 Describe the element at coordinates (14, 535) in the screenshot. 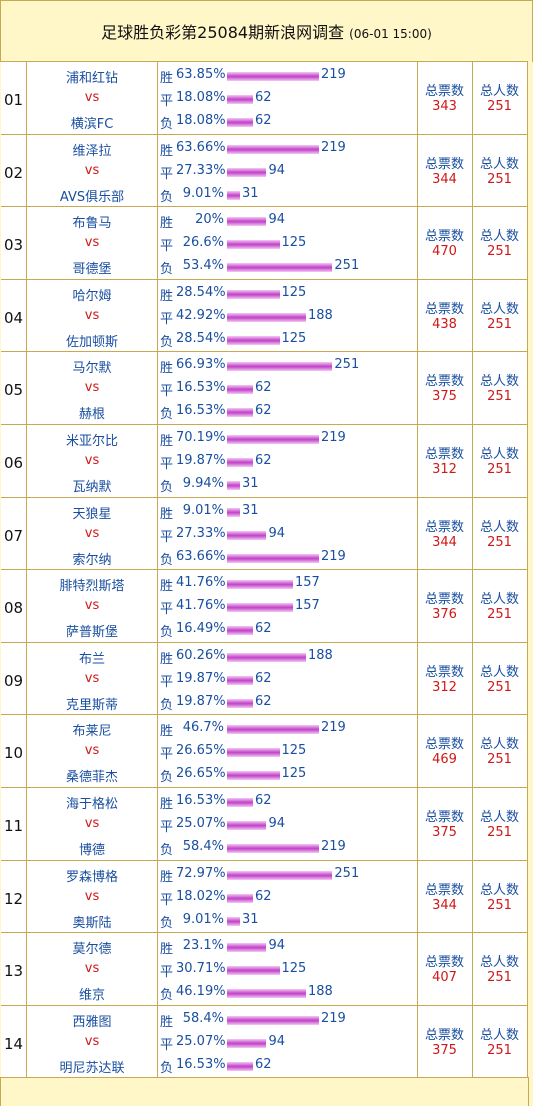

I see `match-no: 07` at that location.